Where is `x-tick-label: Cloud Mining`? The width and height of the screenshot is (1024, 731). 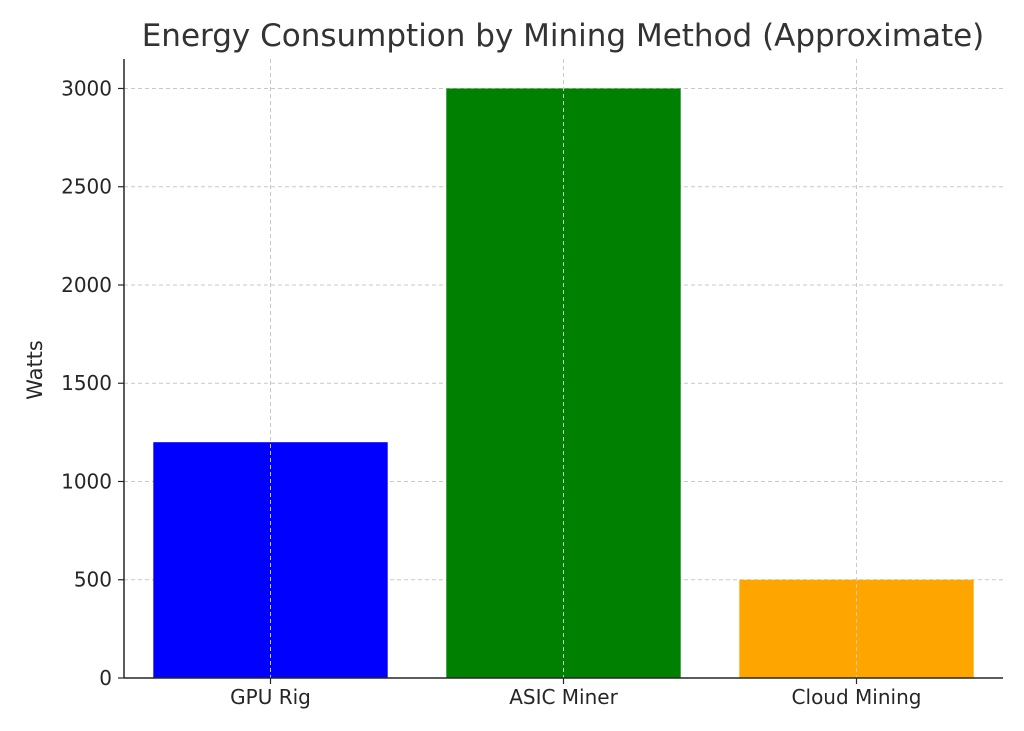
x-tick-label: Cloud Mining is located at coordinates (857, 697).